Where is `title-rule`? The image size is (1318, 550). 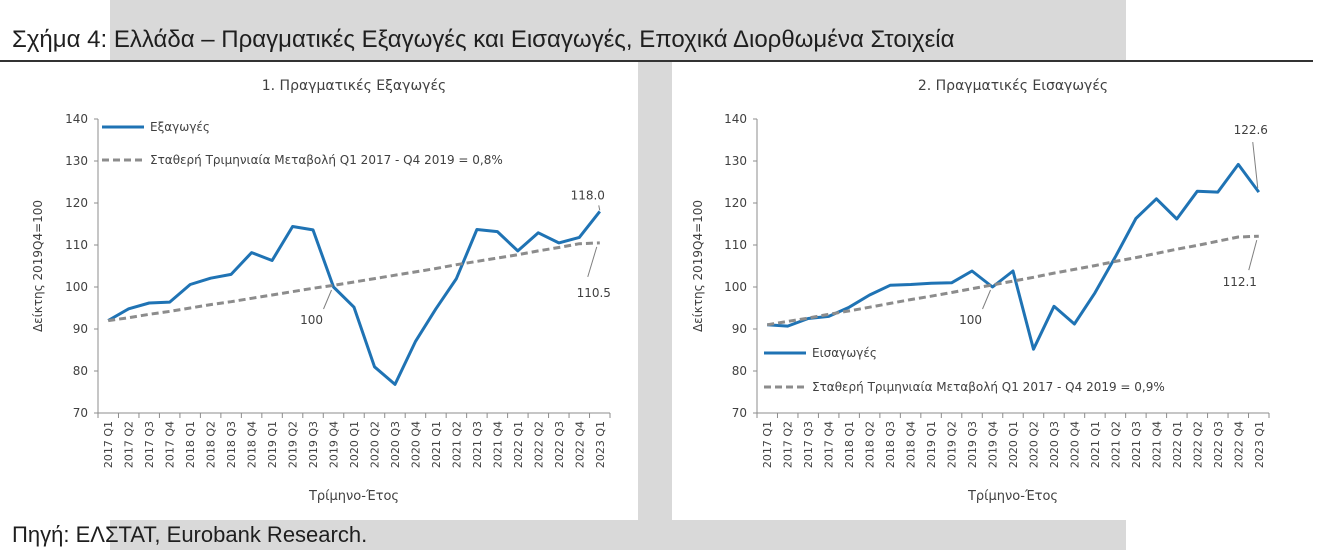 title-rule is located at coordinates (656, 61).